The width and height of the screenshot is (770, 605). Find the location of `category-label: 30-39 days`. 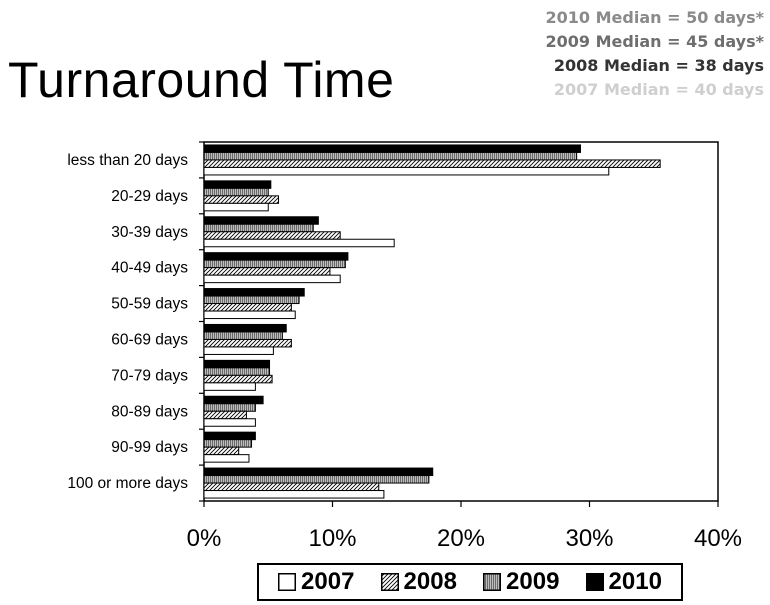

category-label: 30-39 days is located at coordinates (149, 232).